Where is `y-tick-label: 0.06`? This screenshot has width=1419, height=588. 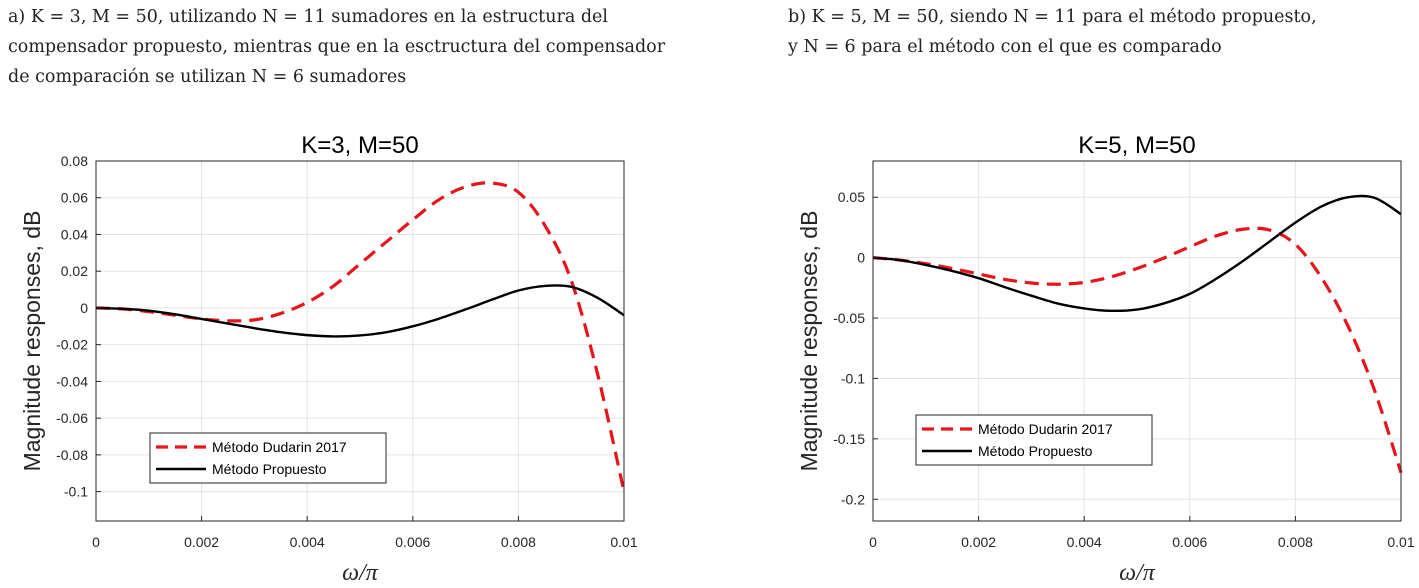
y-tick-label: 0.06 is located at coordinates (74, 198).